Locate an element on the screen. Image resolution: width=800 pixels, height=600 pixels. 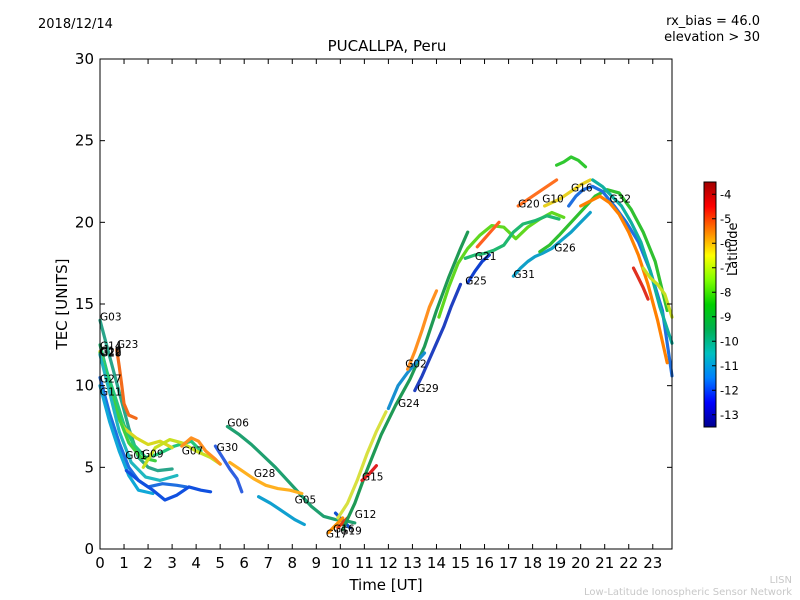
series-g12 is located at coordinates (362, 465).